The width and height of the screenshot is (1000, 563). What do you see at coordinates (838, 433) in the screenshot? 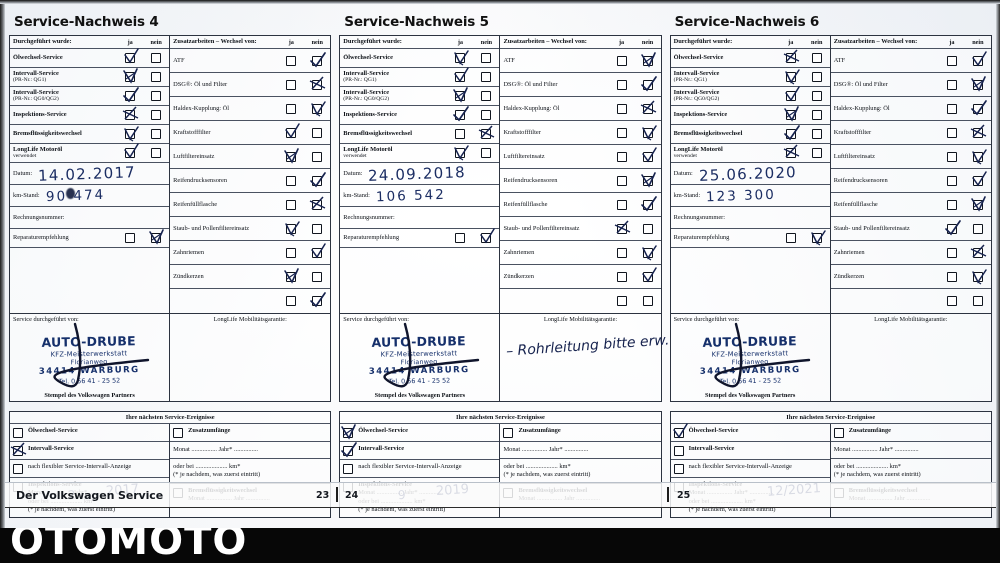
I see `checkbox-extra` at bounding box center [838, 433].